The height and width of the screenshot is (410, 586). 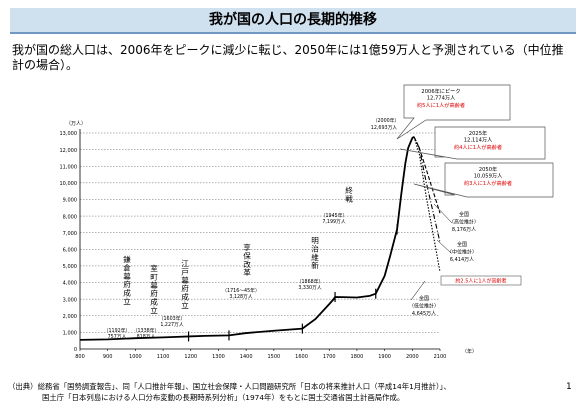 What do you see at coordinates (441, 105) in the screenshot?
I see `callout-alert-text: 約5人に1人が高齢者` at bounding box center [441, 105].